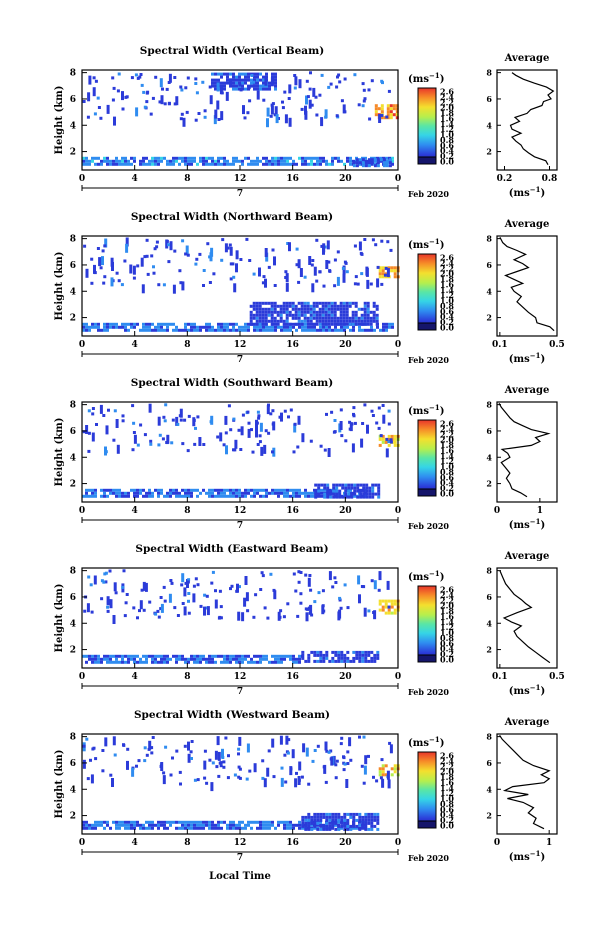 This screenshot has height=929, width=616. I want to click on colorbar-tick-label: 1.2, so click(447, 793).